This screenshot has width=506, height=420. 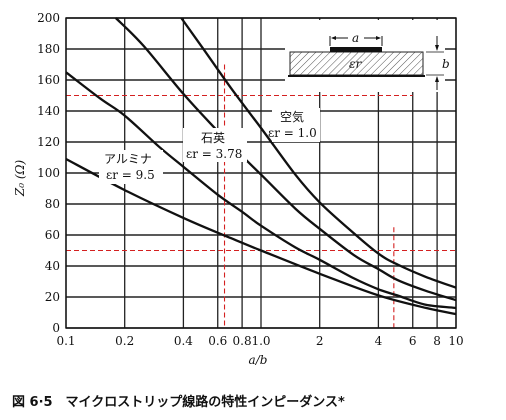 I want to click on inset-dimension-a: a, so click(x=355, y=38).